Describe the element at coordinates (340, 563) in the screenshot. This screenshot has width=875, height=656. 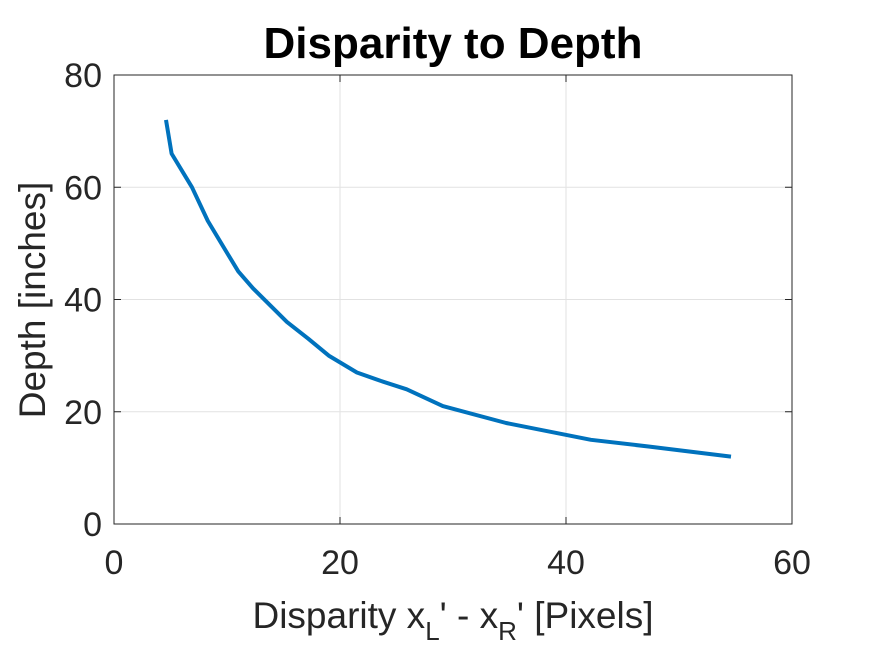
I see `x-tick-label: 20` at that location.